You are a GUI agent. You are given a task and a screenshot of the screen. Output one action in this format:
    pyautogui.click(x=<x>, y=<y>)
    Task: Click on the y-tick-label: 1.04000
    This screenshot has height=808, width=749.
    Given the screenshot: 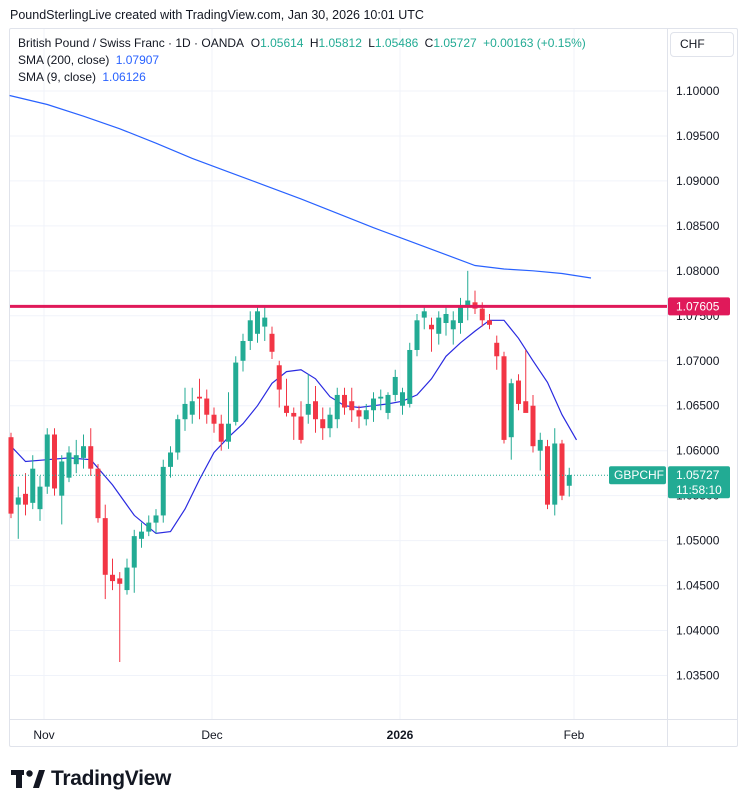 What is the action you would take?
    pyautogui.click(x=698, y=631)
    